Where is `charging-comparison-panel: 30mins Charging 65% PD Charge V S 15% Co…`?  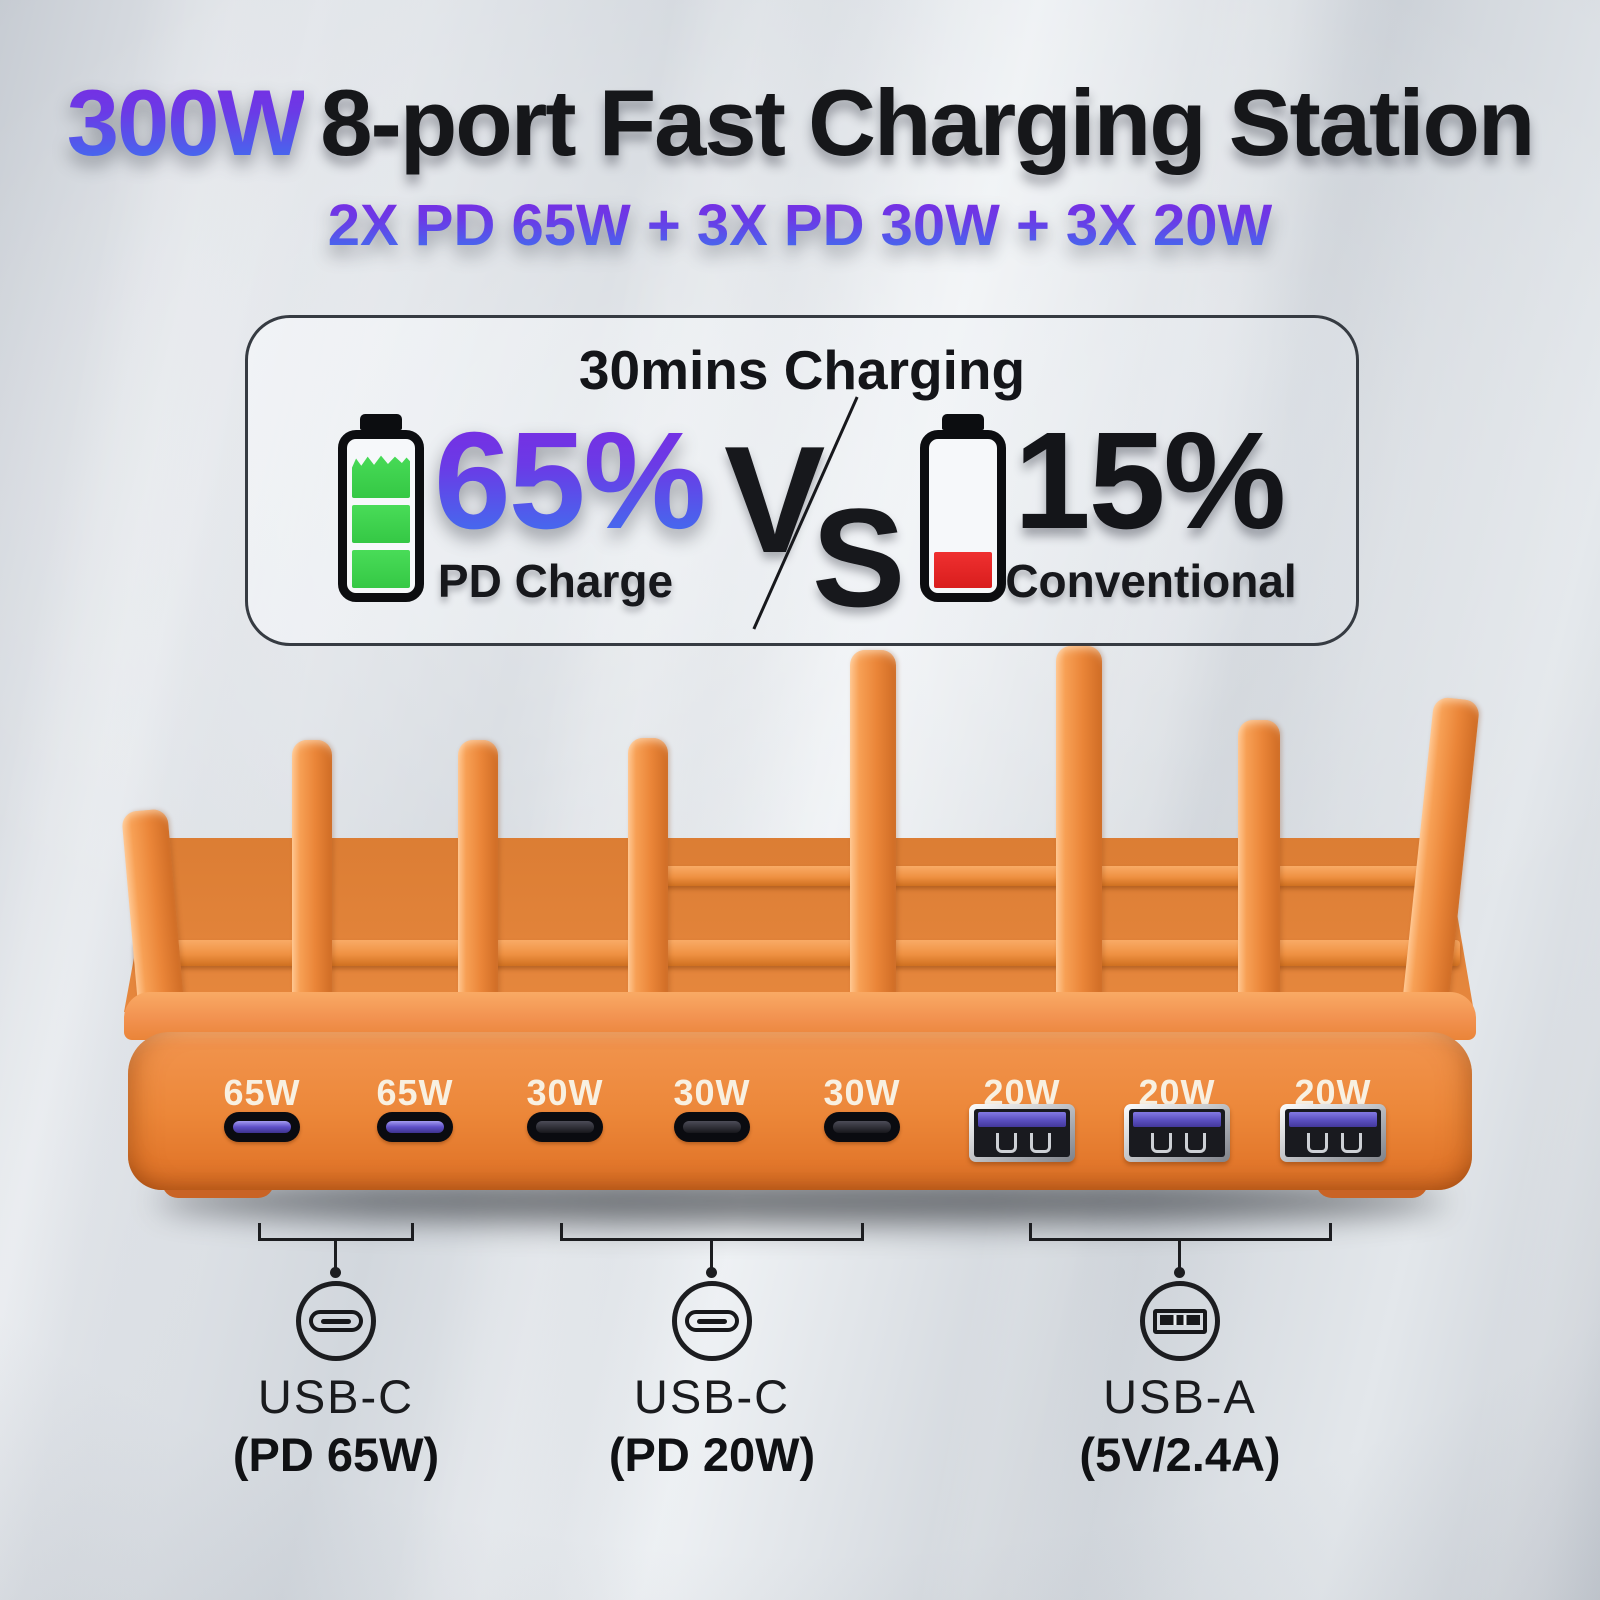 charging-comparison-panel: 30mins Charging 65% PD Charge V S 15% Co… is located at coordinates (802, 480).